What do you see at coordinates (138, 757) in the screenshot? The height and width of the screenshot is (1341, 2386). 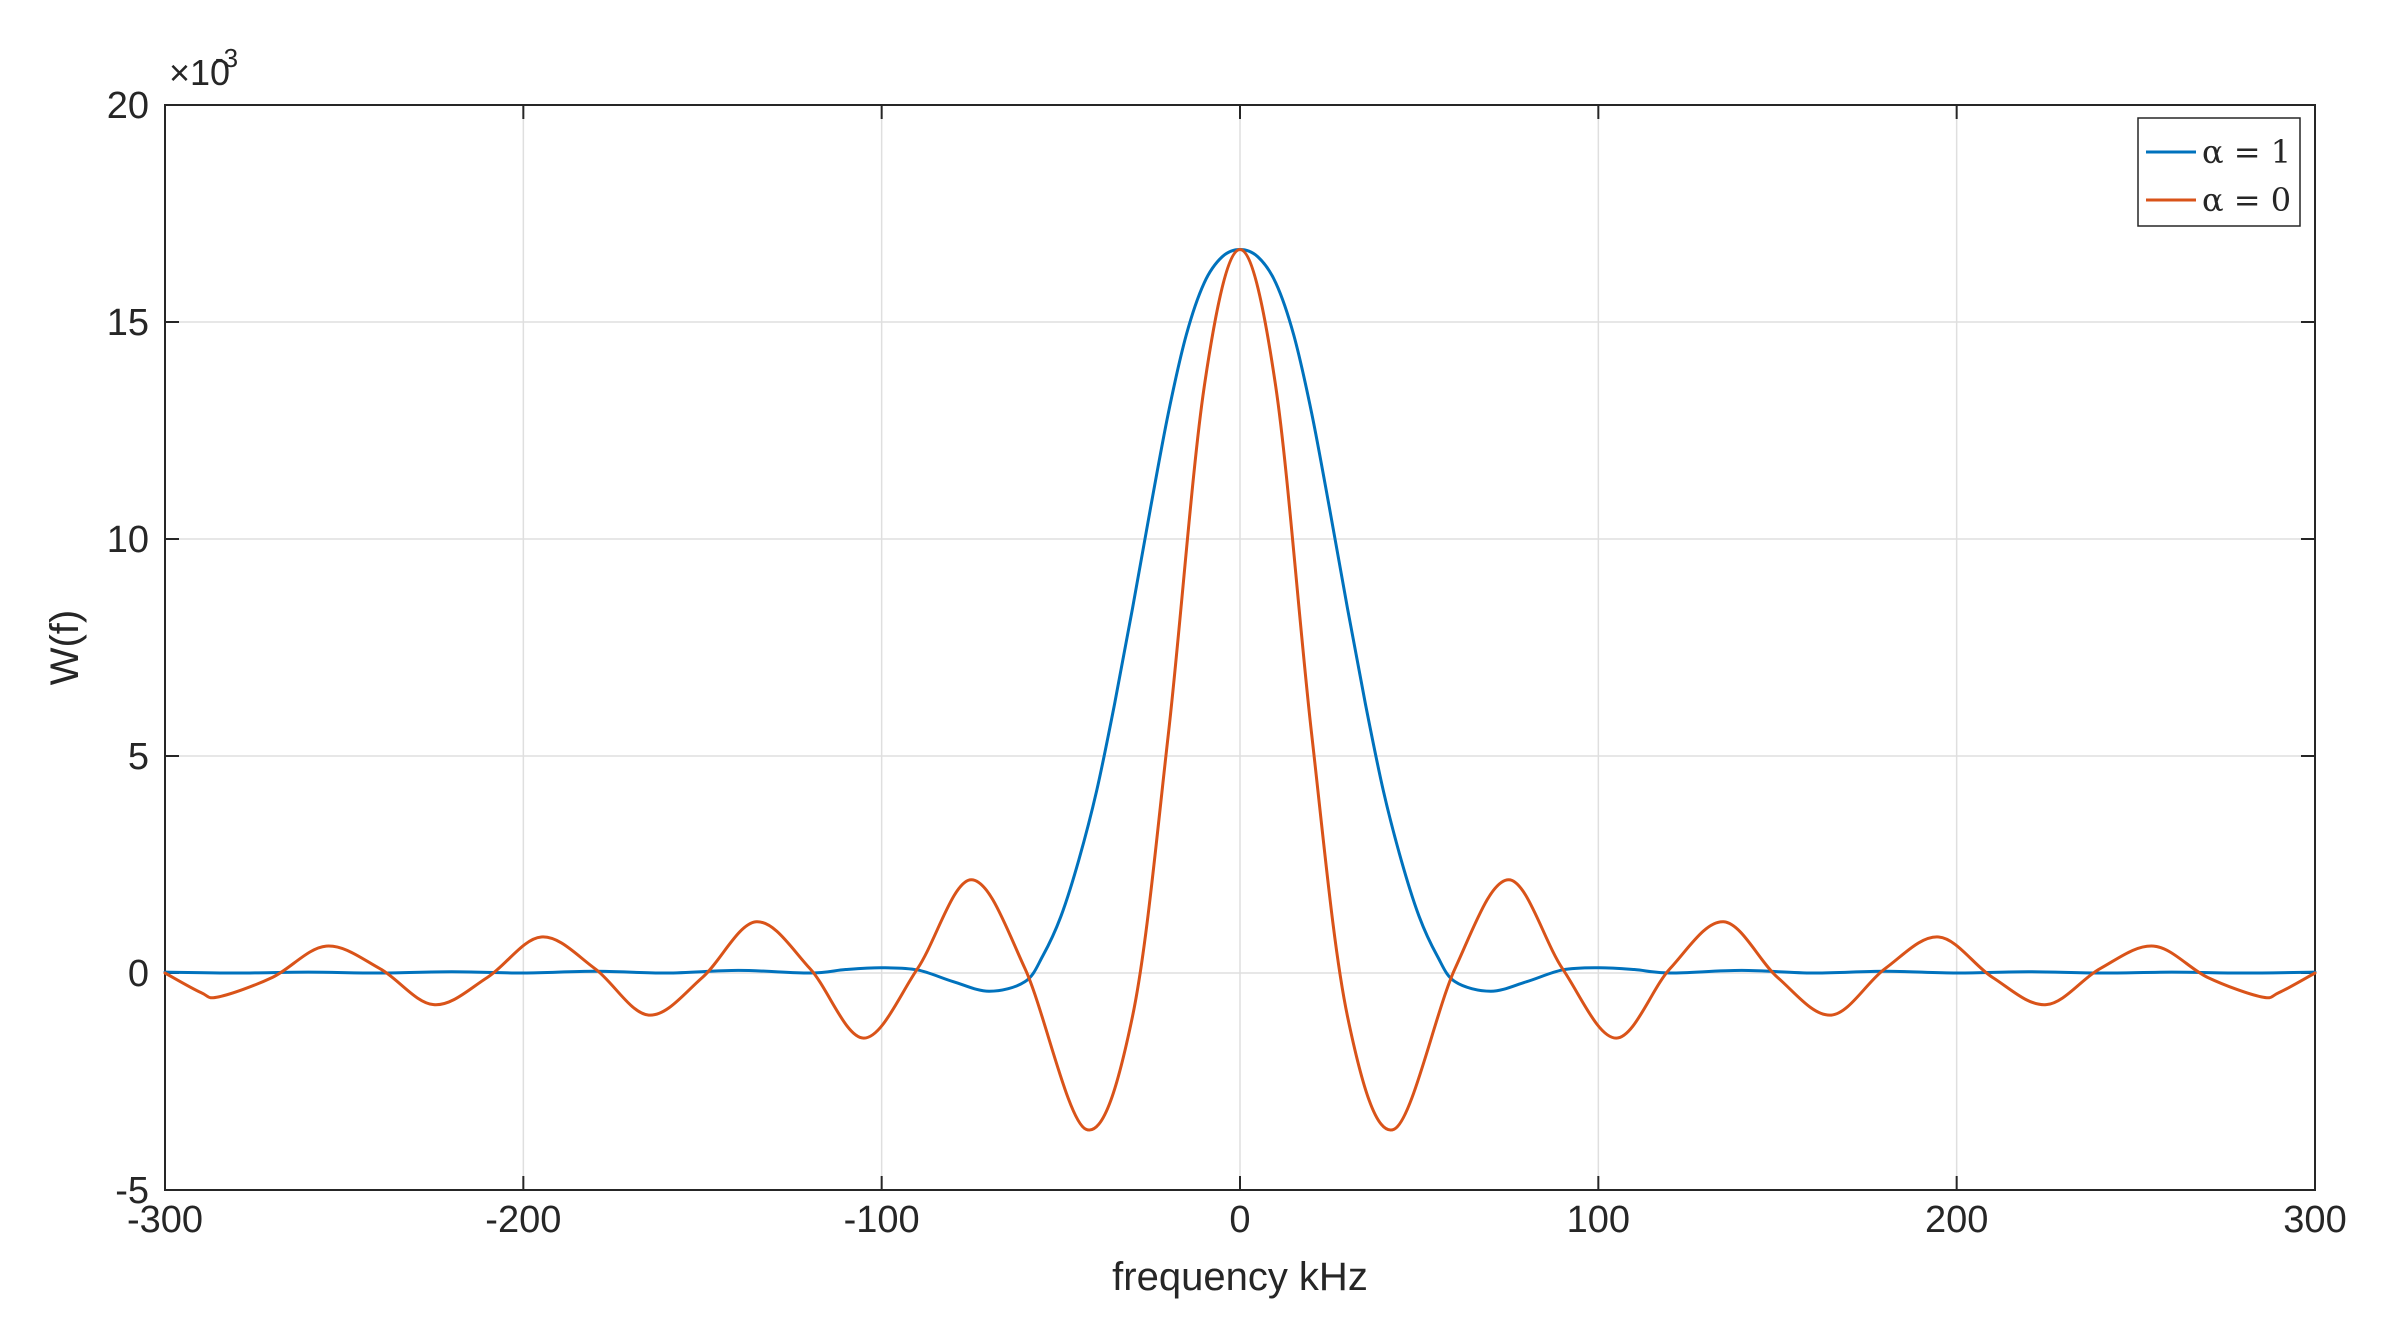 I see `y-tick-label: 5` at bounding box center [138, 757].